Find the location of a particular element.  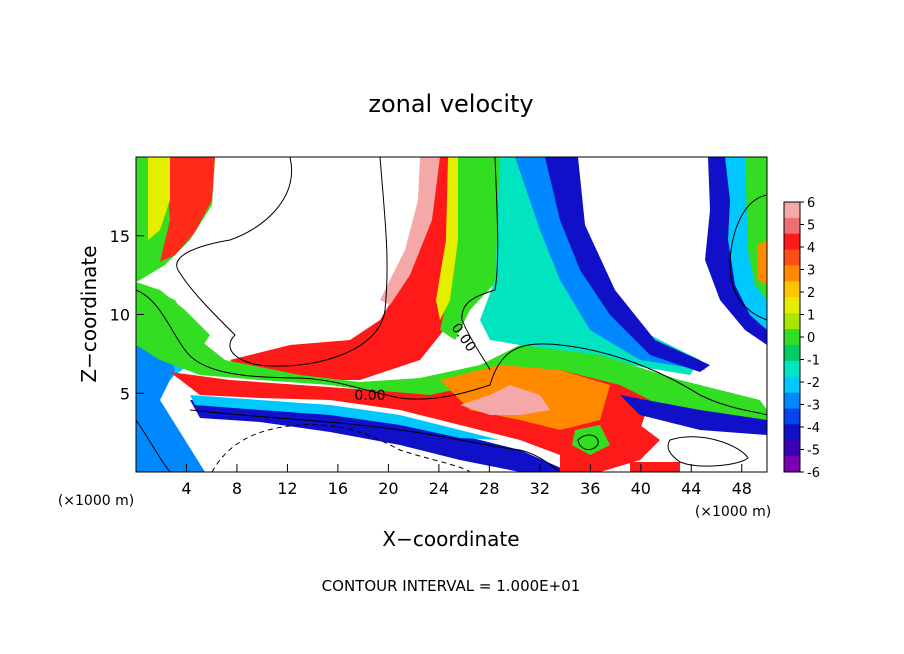

footer-note: CONTOUR INTERVAL = 1.000E+01 is located at coordinates (451, 586).